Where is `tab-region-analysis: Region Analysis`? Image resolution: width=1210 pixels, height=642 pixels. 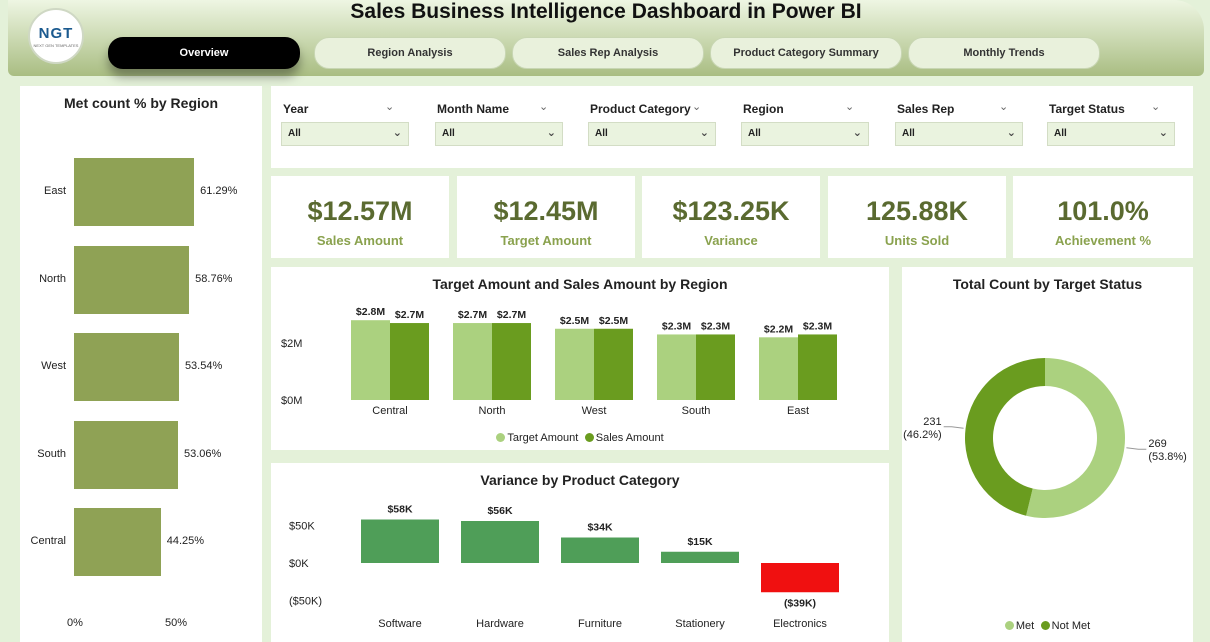 tab-region-analysis: Region Analysis is located at coordinates (410, 53).